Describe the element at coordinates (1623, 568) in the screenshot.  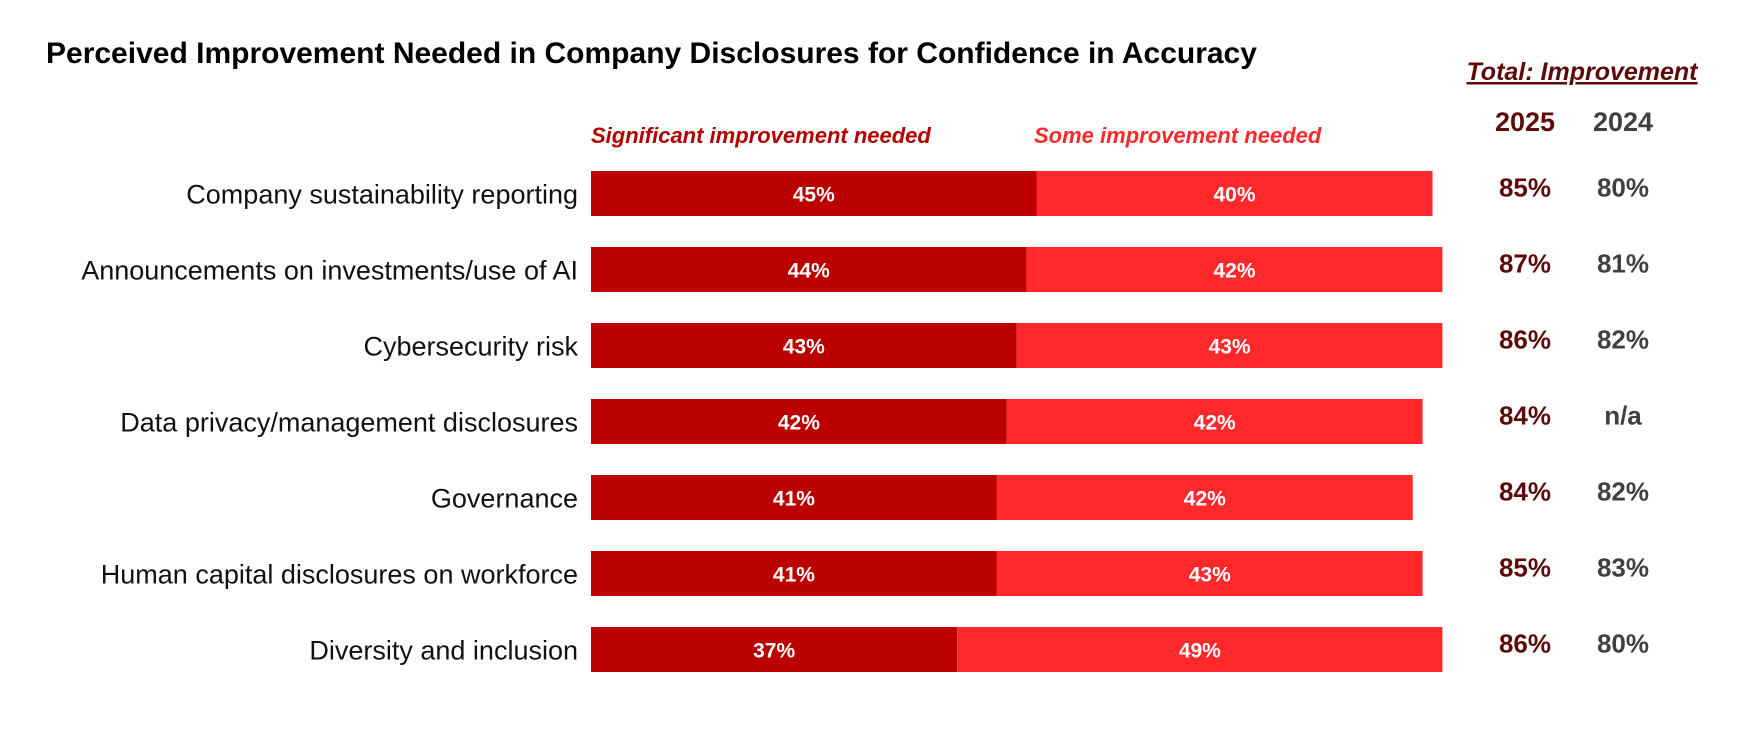
I see `total-2024-value: 83%` at that location.